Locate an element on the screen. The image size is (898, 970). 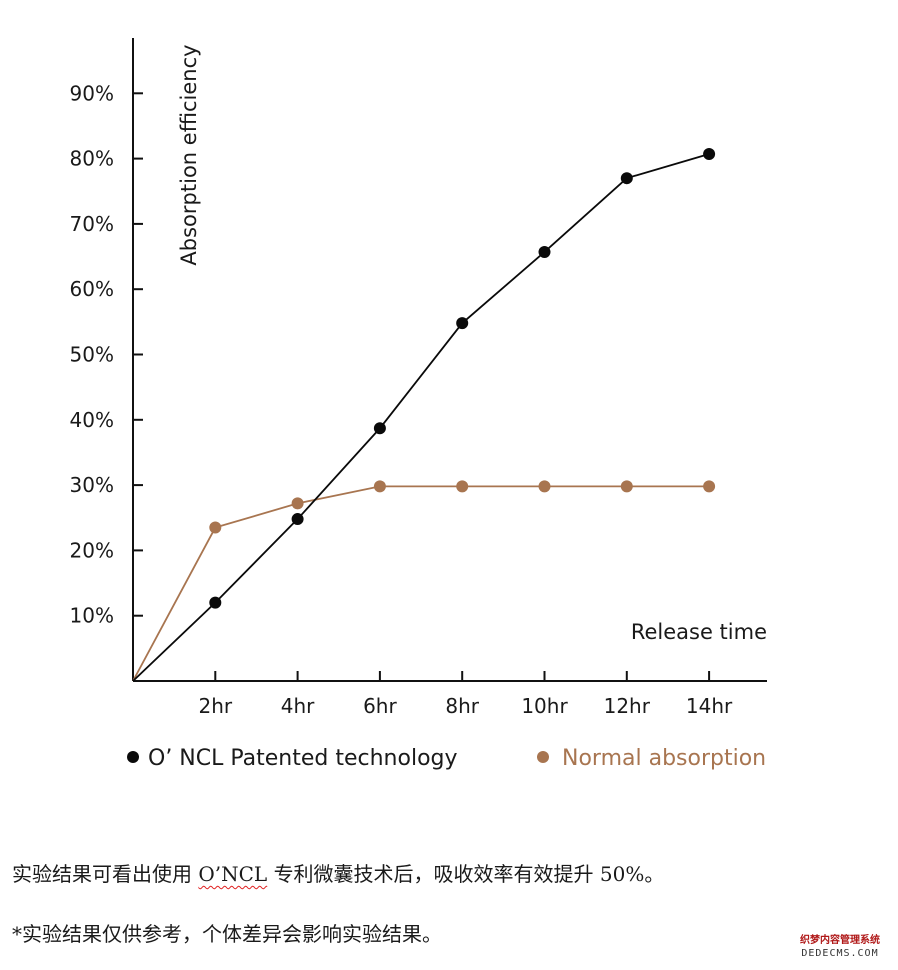
x-tick-label: 4hr is located at coordinates (298, 706).